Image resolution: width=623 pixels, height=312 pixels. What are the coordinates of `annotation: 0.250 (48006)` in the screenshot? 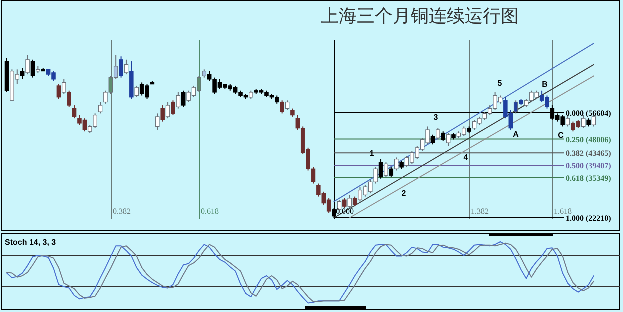 It's located at (589, 139).